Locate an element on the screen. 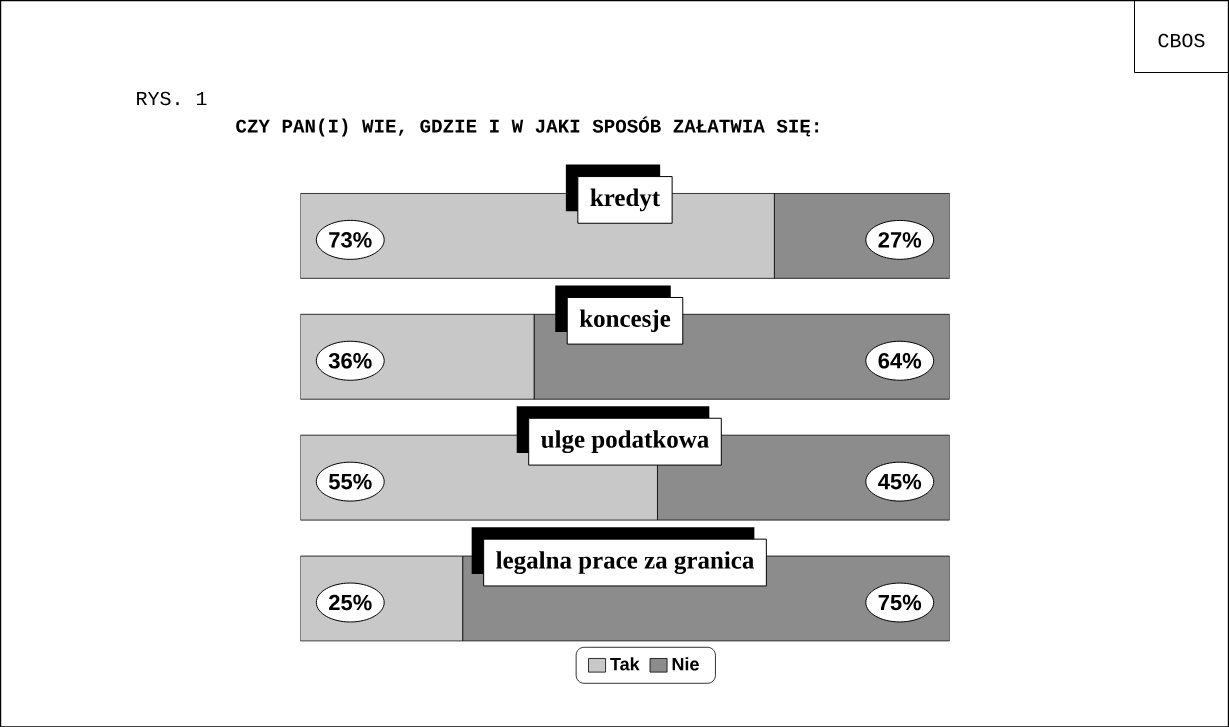  y-tick-label: ulge podatkowa is located at coordinates (625, 441).